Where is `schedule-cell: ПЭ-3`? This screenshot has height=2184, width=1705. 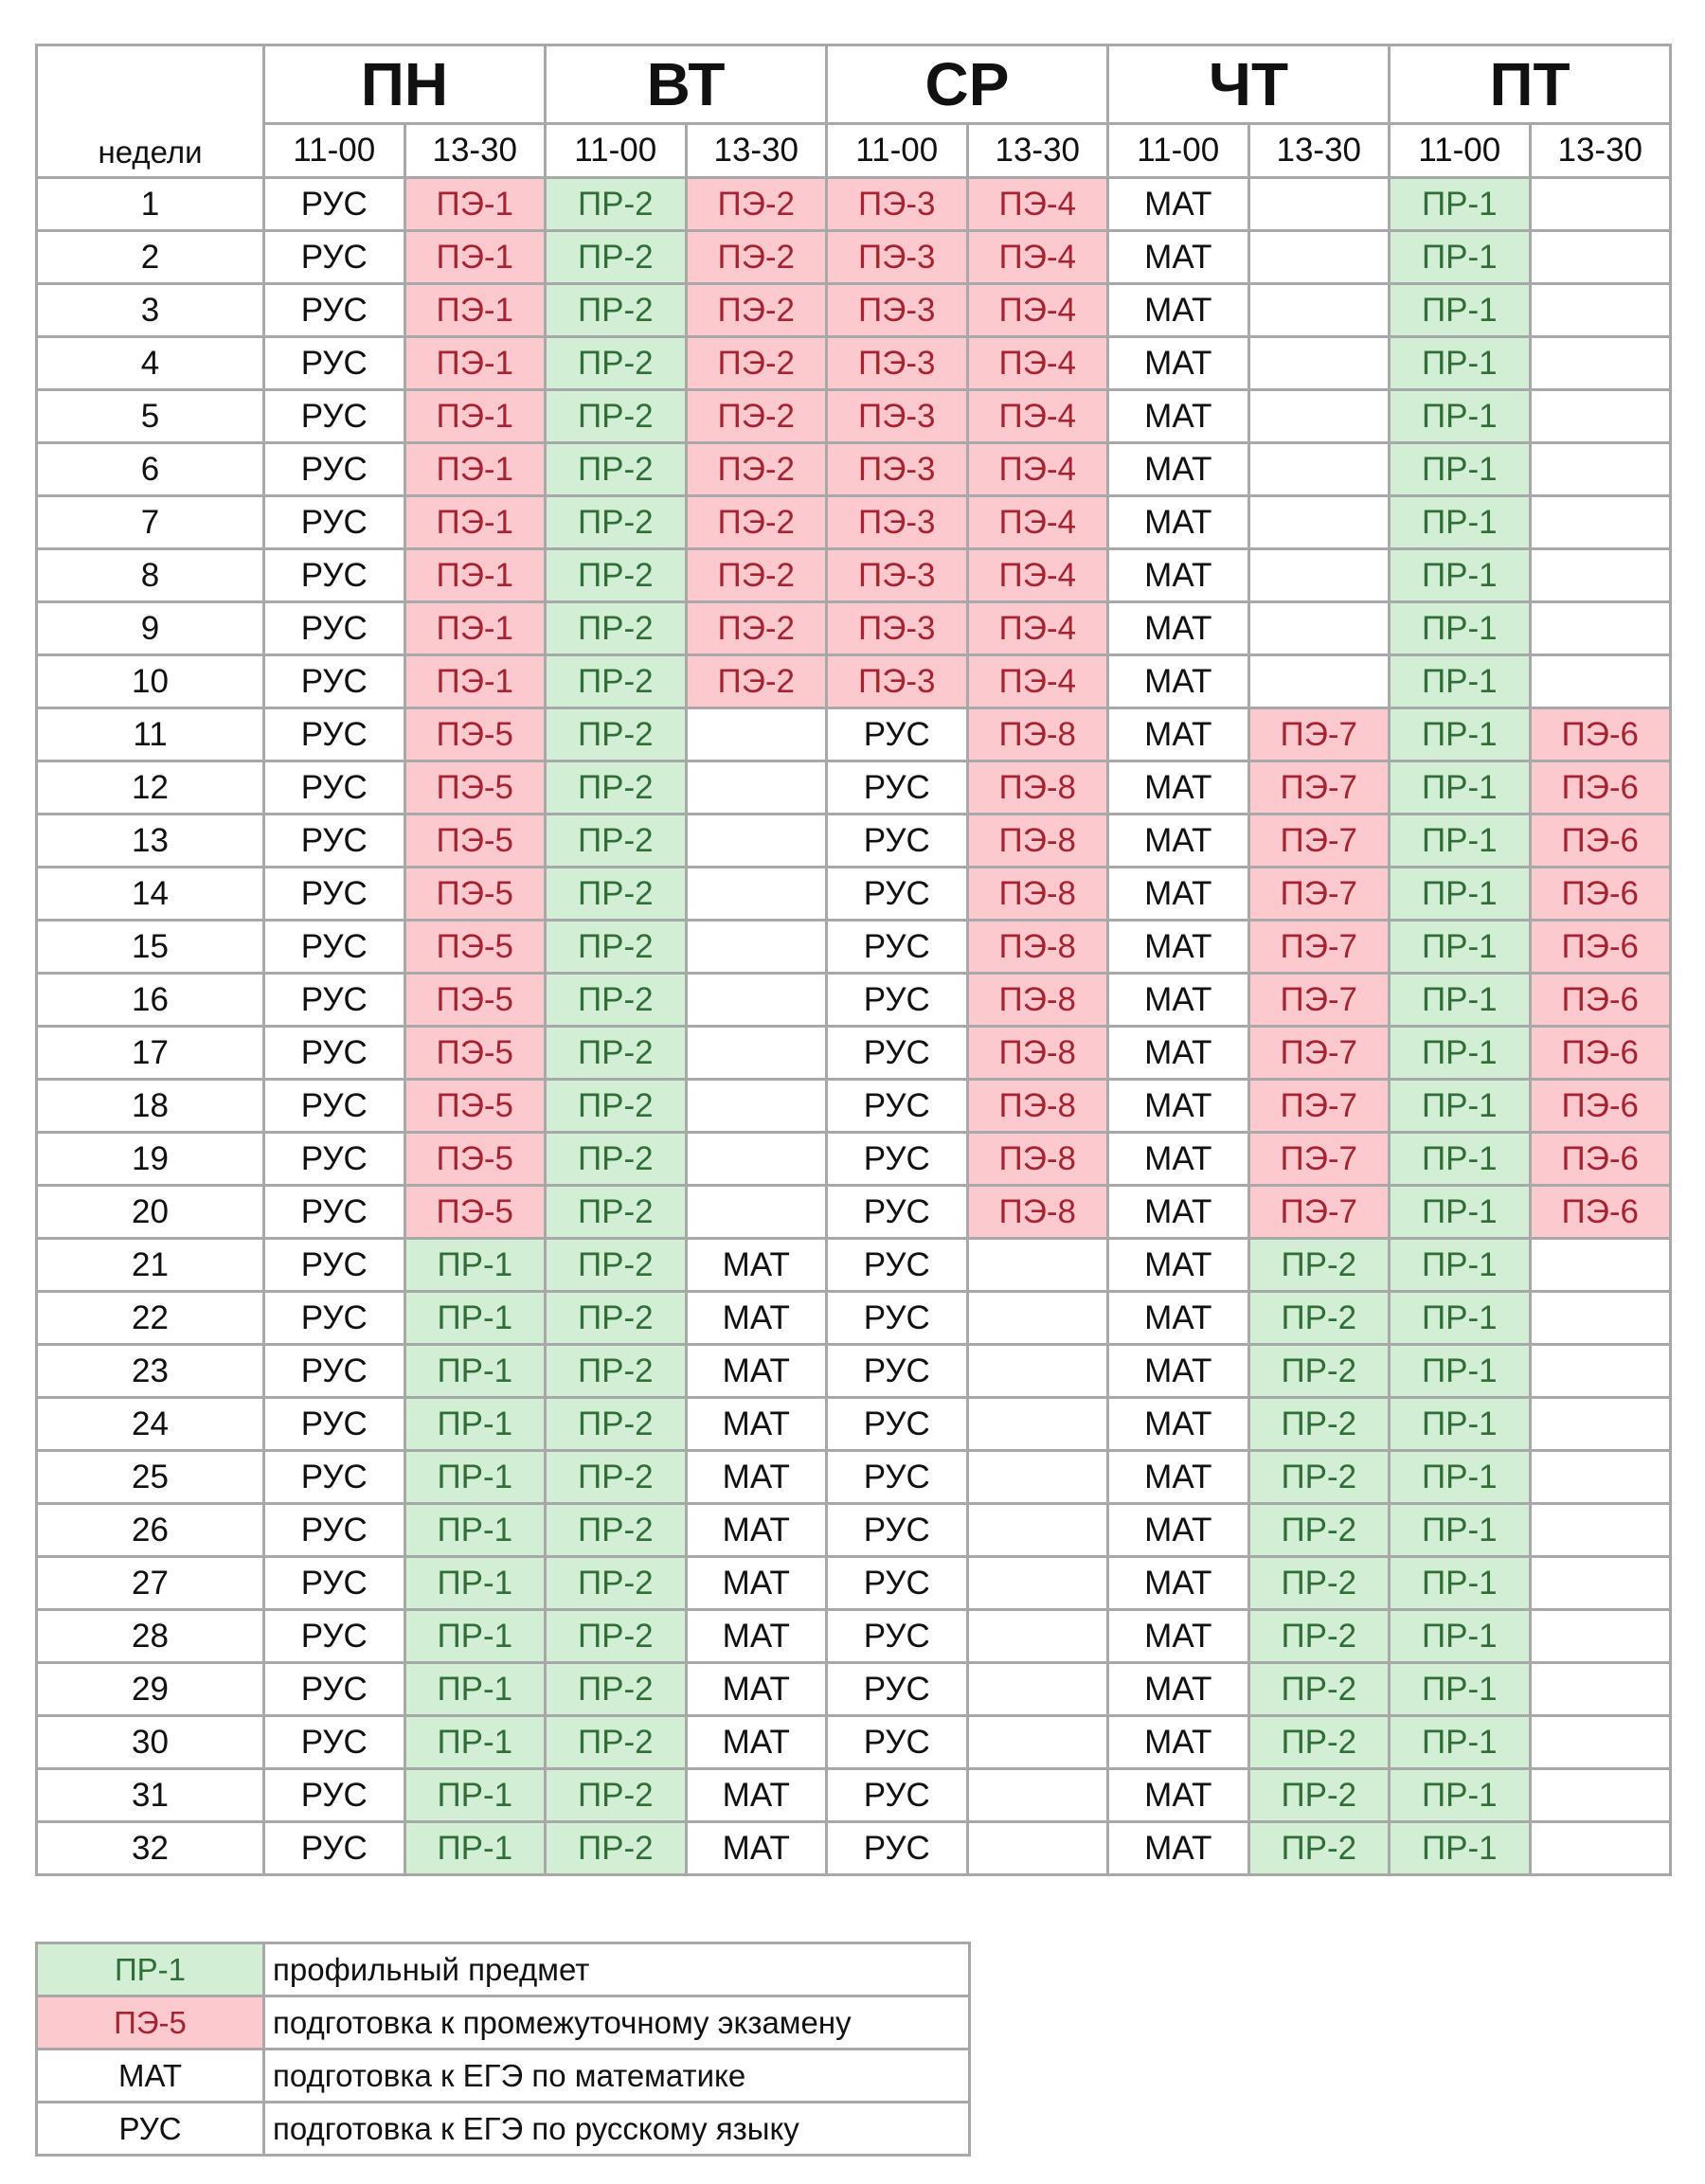
schedule-cell: ПЭ-3 is located at coordinates (897, 310).